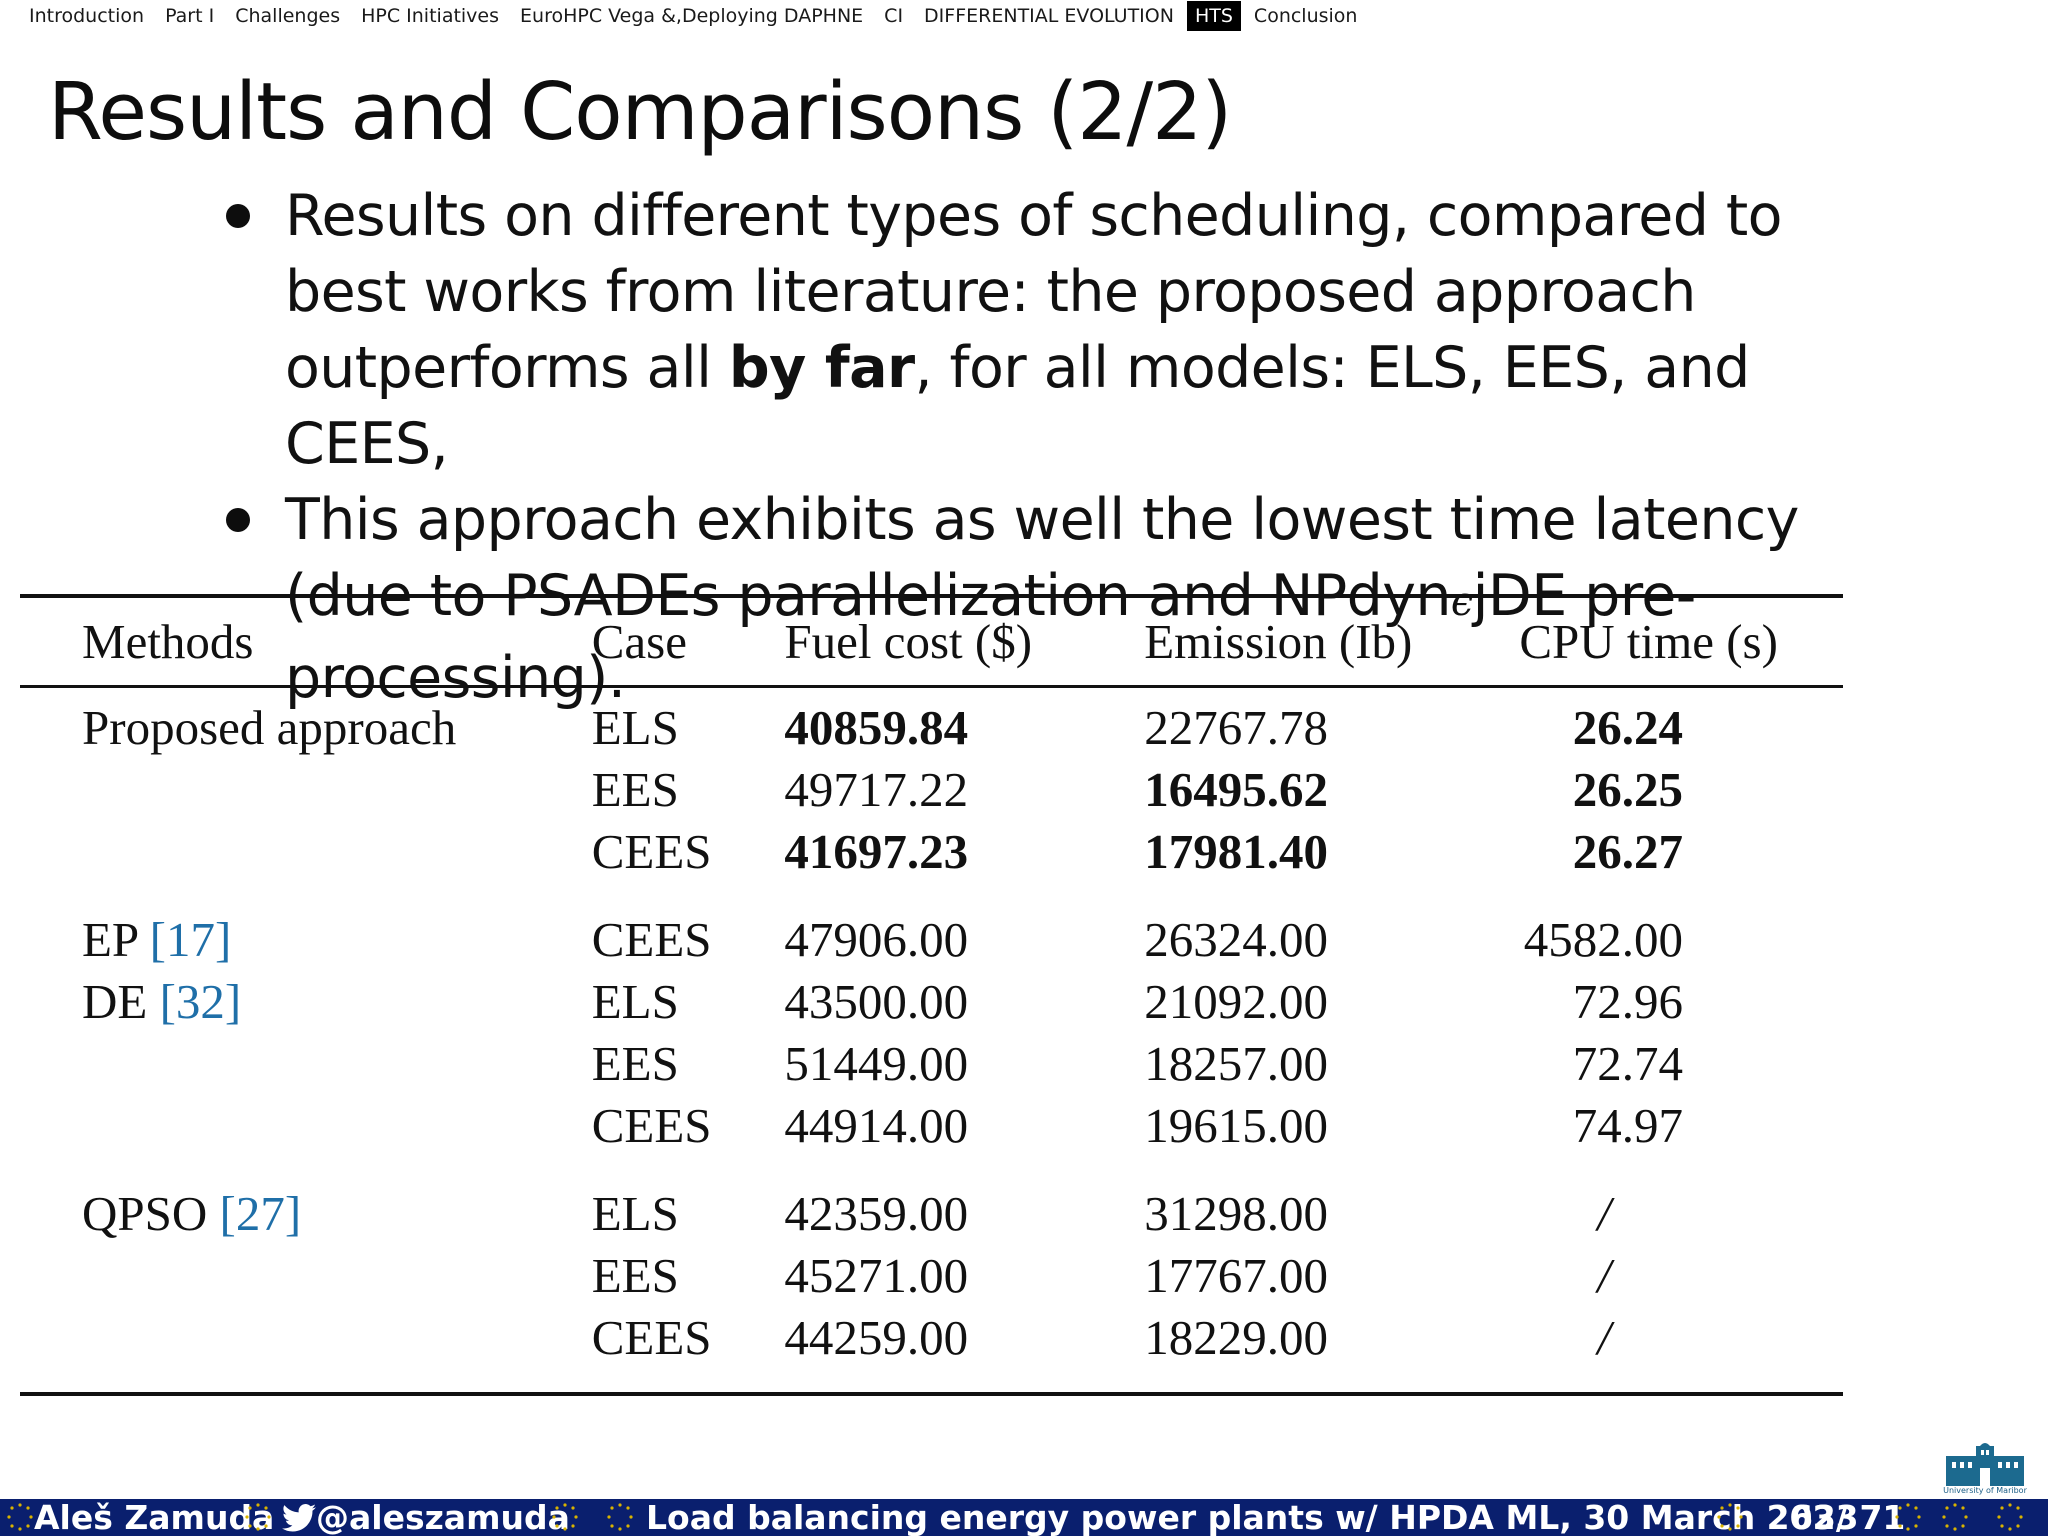 The width and height of the screenshot is (2048, 1536). Describe the element at coordinates (306, 1213) in the screenshot. I see `cell-method: QPSO [27]` at that location.